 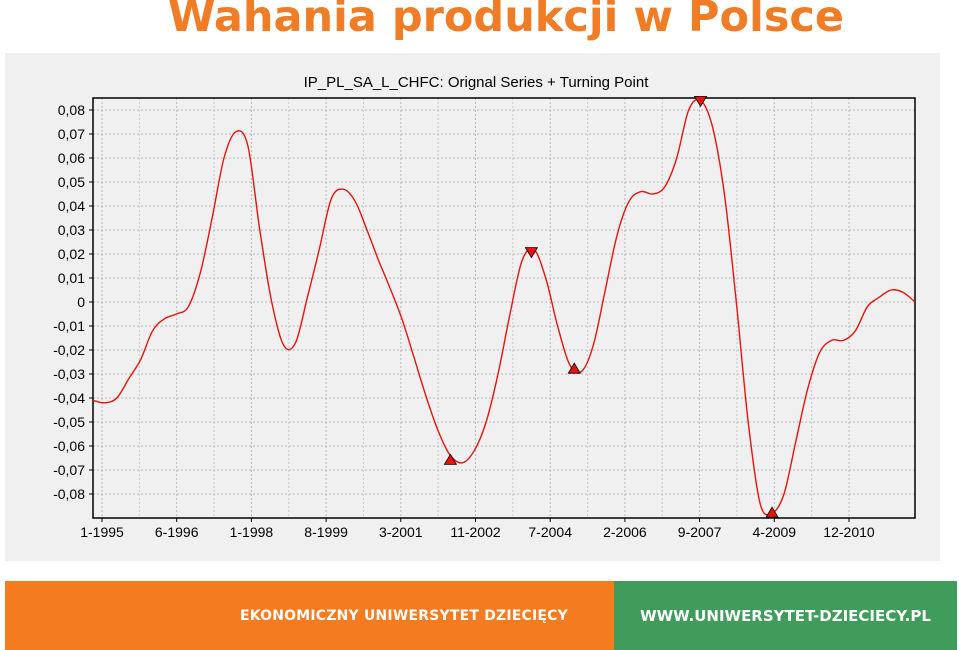 What do you see at coordinates (69, 470) in the screenshot?
I see `y-tick-label: -0,07` at bounding box center [69, 470].